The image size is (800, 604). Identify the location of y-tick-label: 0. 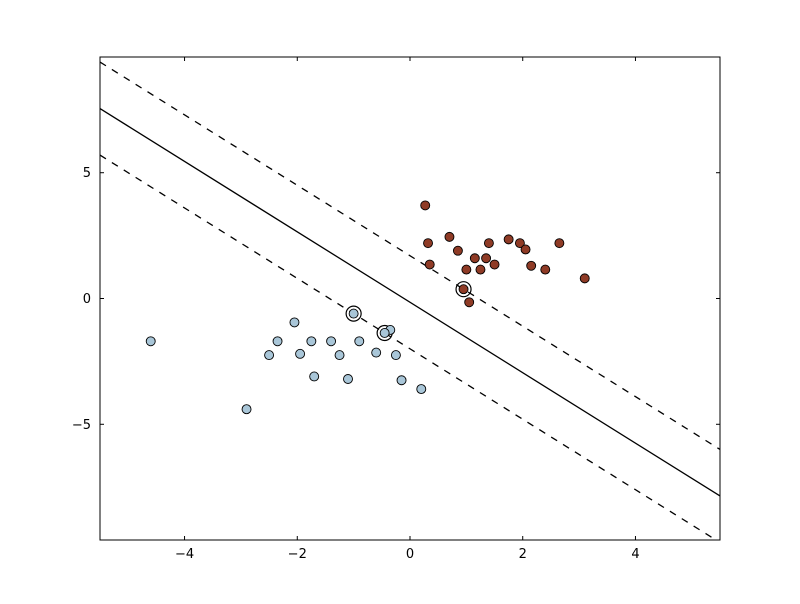
(87, 299).